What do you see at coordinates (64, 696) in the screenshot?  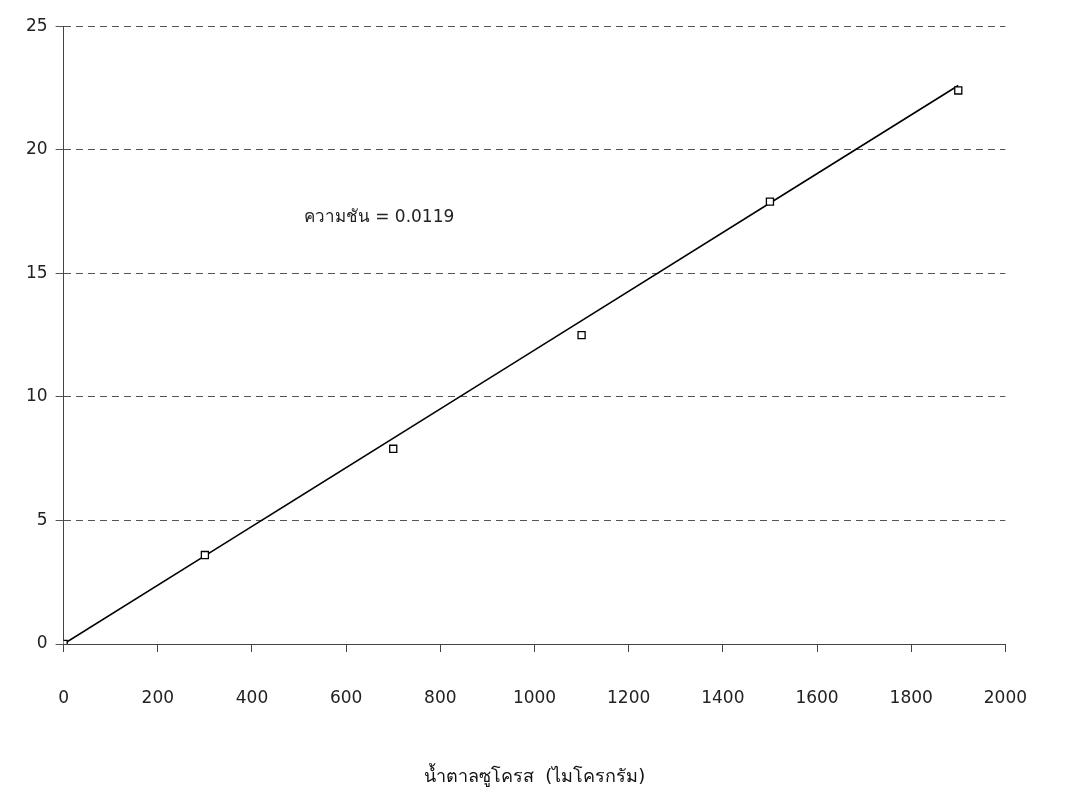 I see `x-tick-label: 0` at bounding box center [64, 696].